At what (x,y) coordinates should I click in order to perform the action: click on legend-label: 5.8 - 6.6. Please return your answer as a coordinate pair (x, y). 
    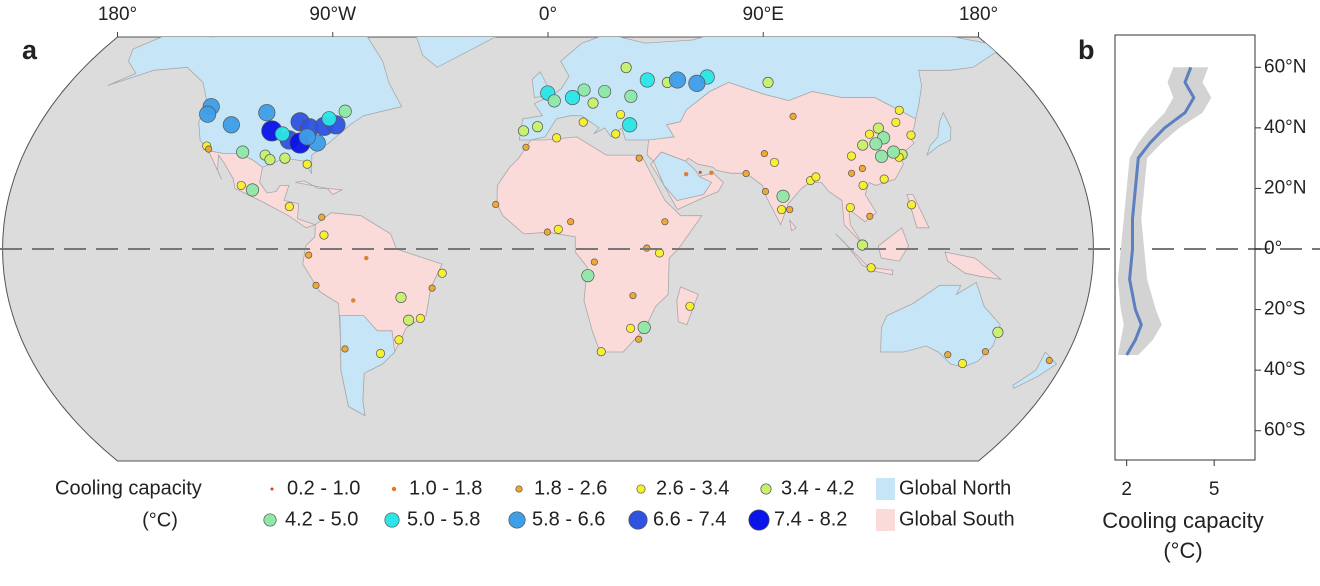
    Looking at the image, I should click on (568, 519).